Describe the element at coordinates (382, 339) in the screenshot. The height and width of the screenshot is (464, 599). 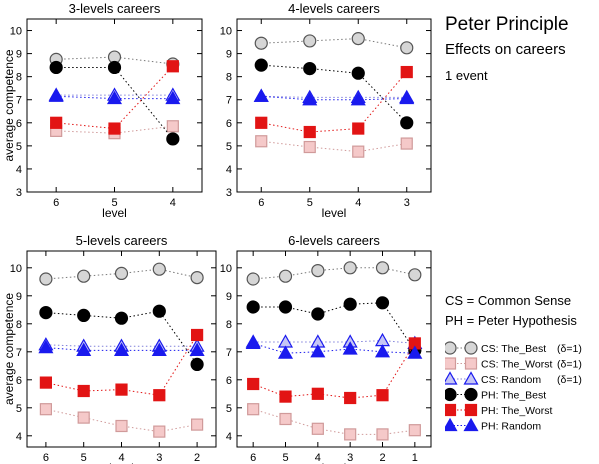
I see `data-point-cs_random` at that location.